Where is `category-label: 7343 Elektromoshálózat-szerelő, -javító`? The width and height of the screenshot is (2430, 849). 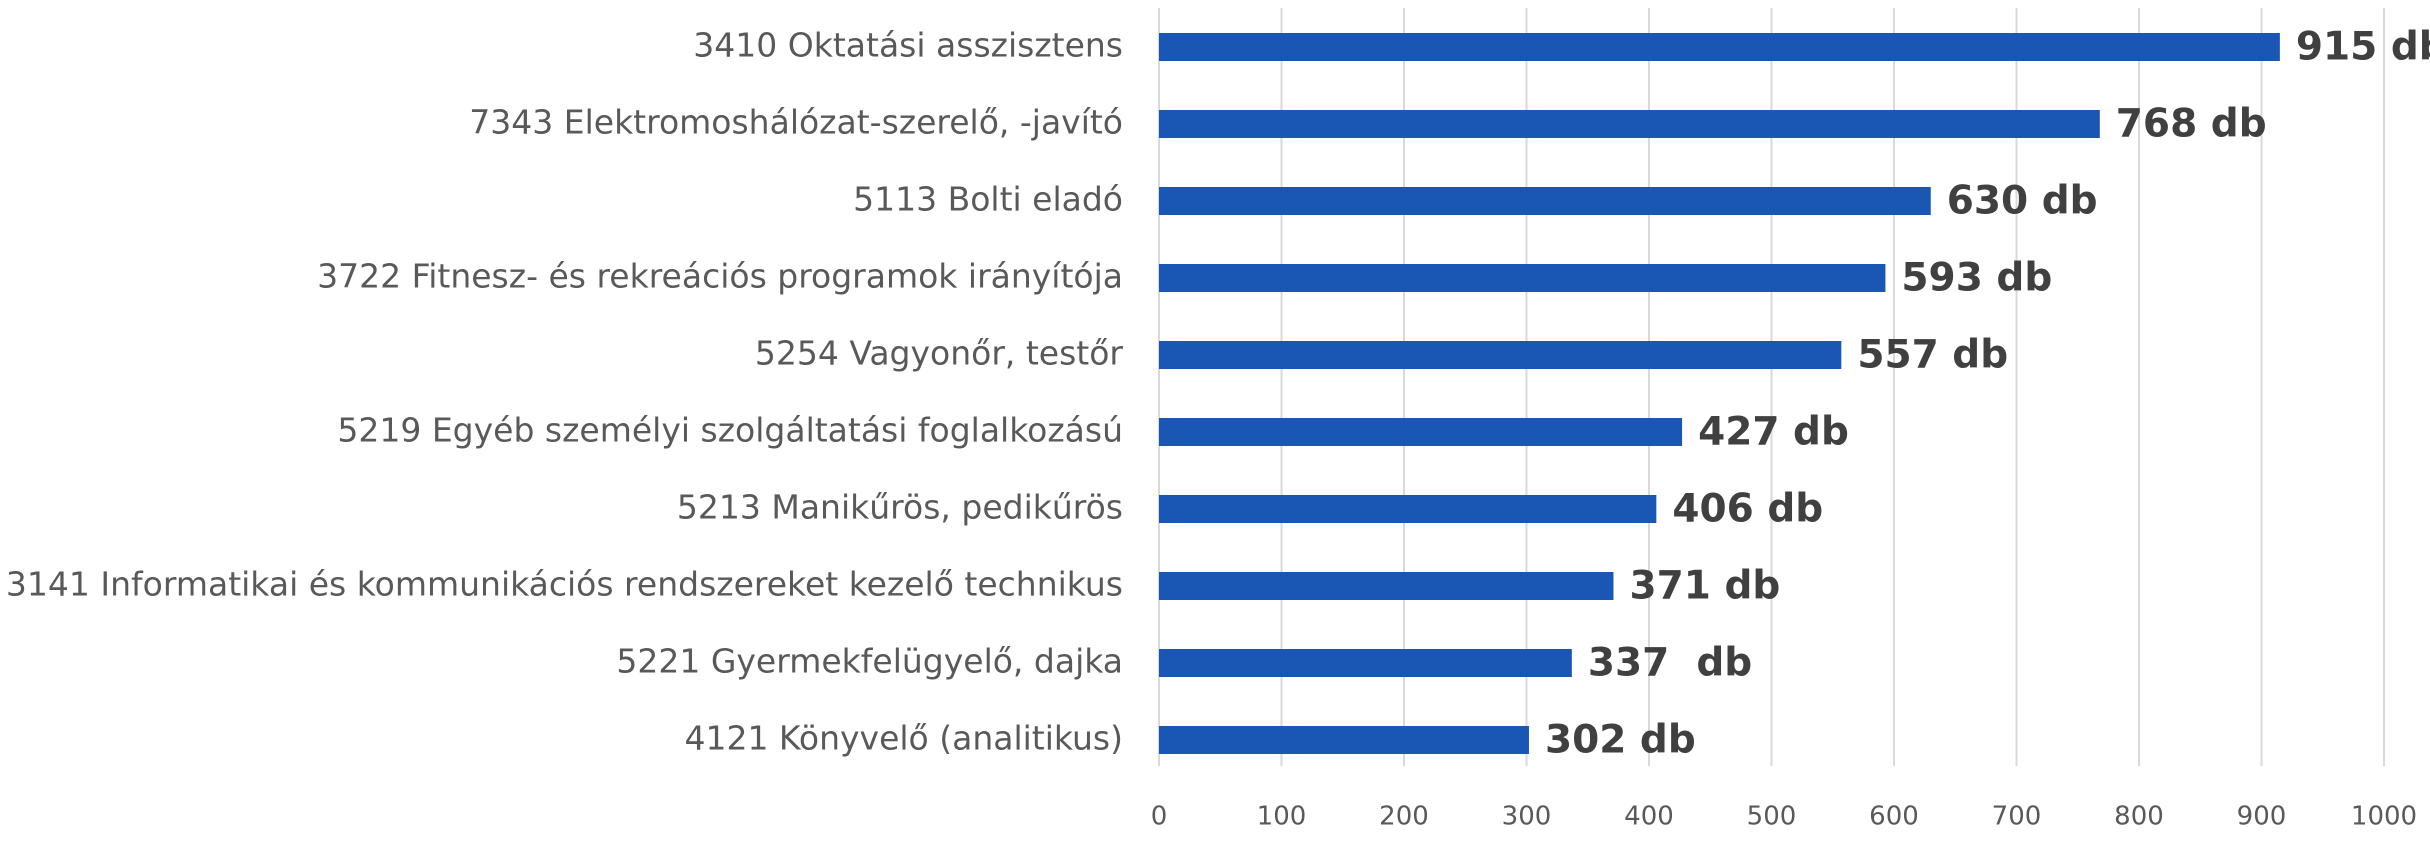
category-label: 7343 Elektromoshálózat-szerelő, -javító is located at coordinates (796, 122).